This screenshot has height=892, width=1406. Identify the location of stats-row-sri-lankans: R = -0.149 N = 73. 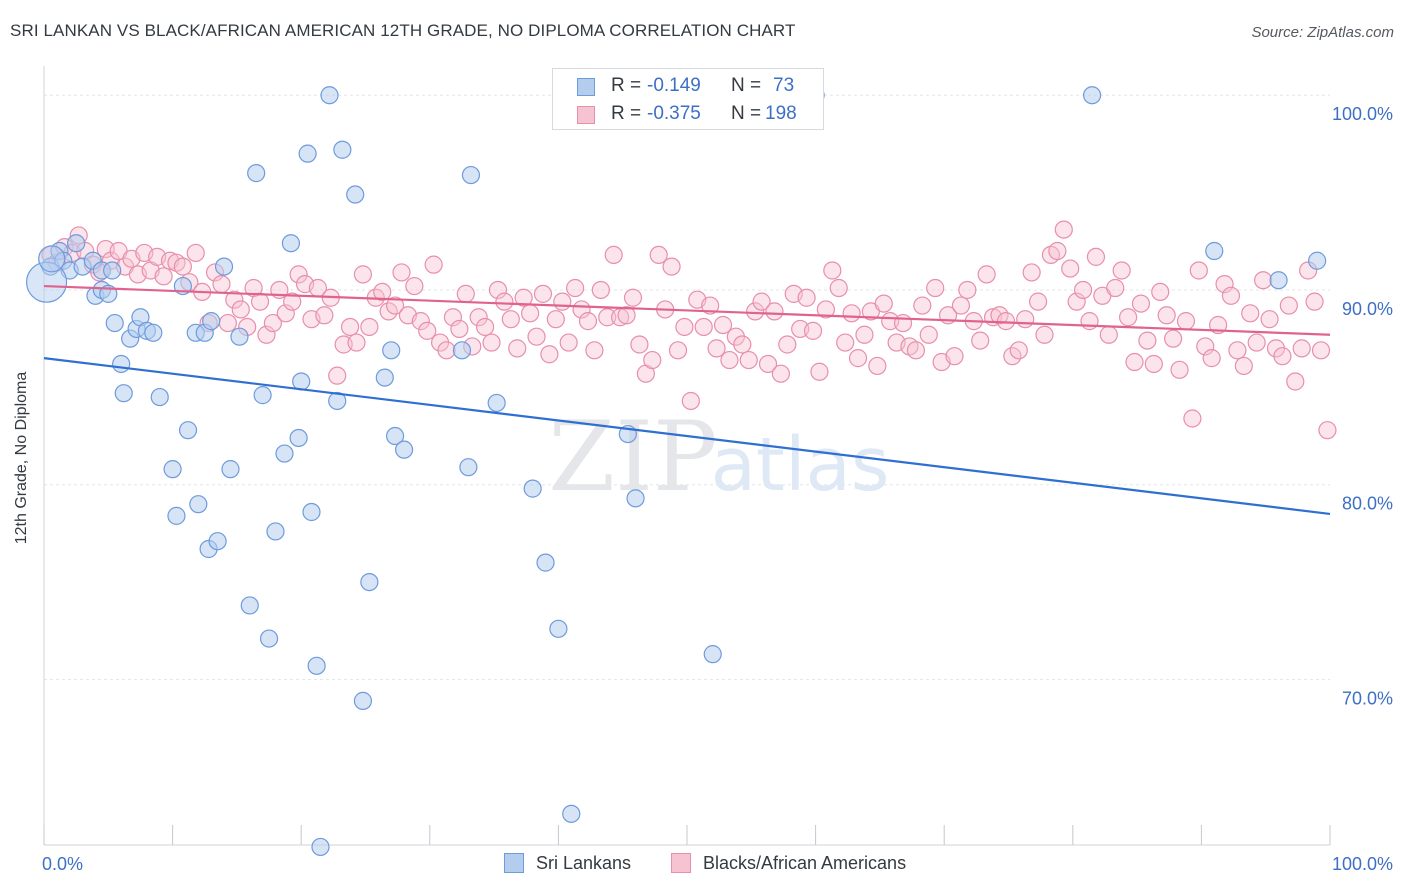
(688, 87).